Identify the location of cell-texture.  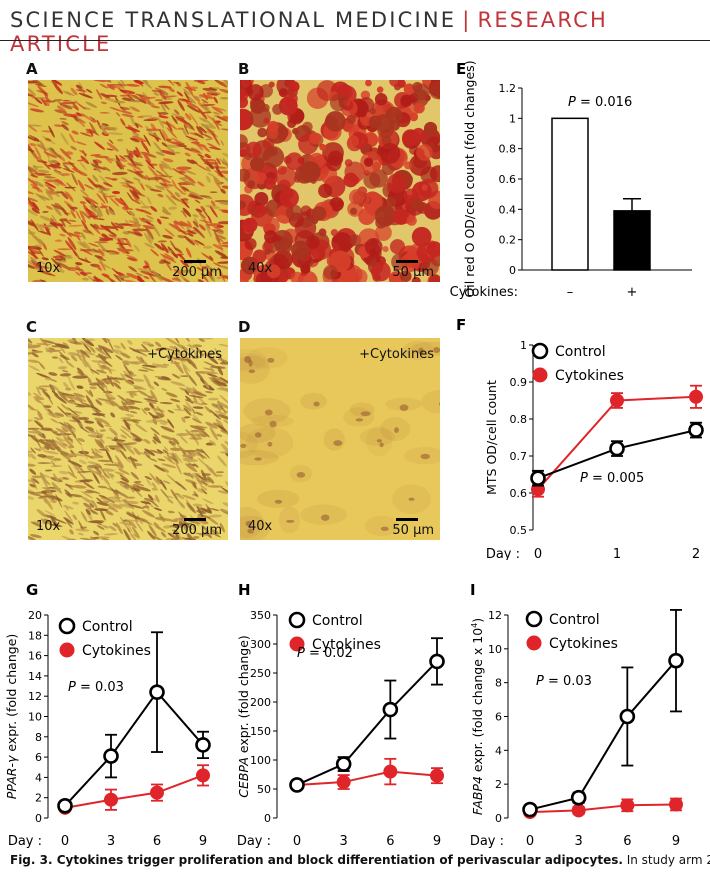
(128, 181).